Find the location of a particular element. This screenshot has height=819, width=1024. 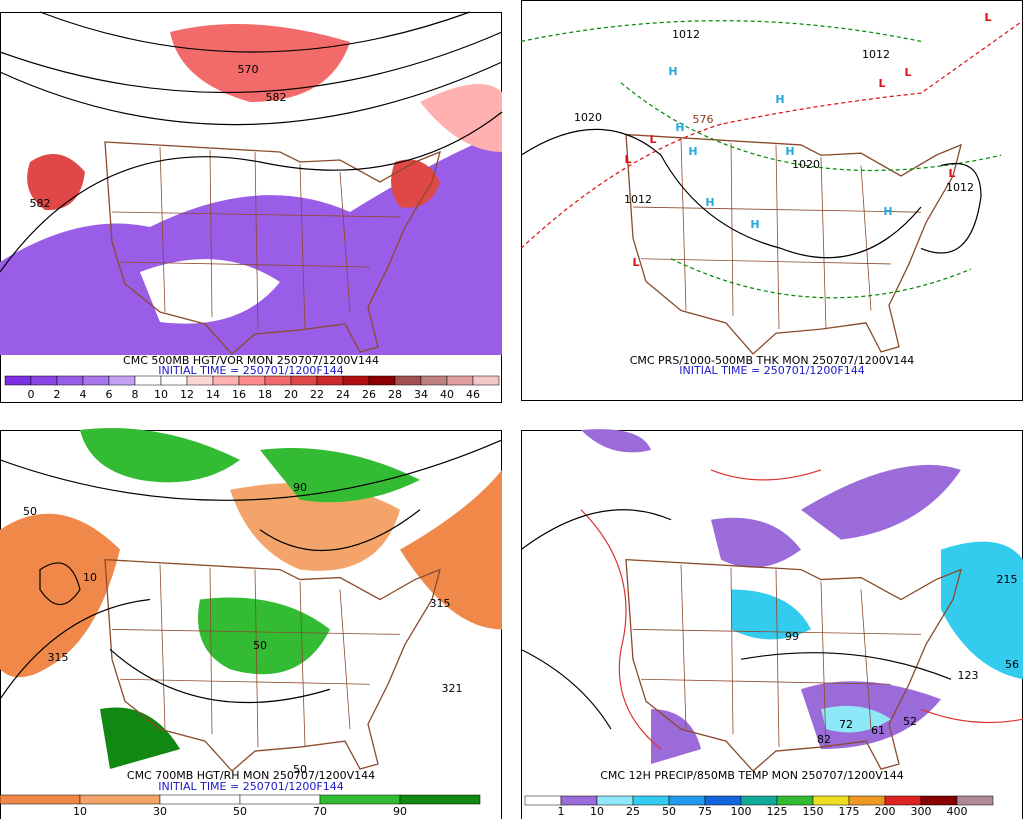

colorbar-label: 14 is located at coordinates (213, 394).